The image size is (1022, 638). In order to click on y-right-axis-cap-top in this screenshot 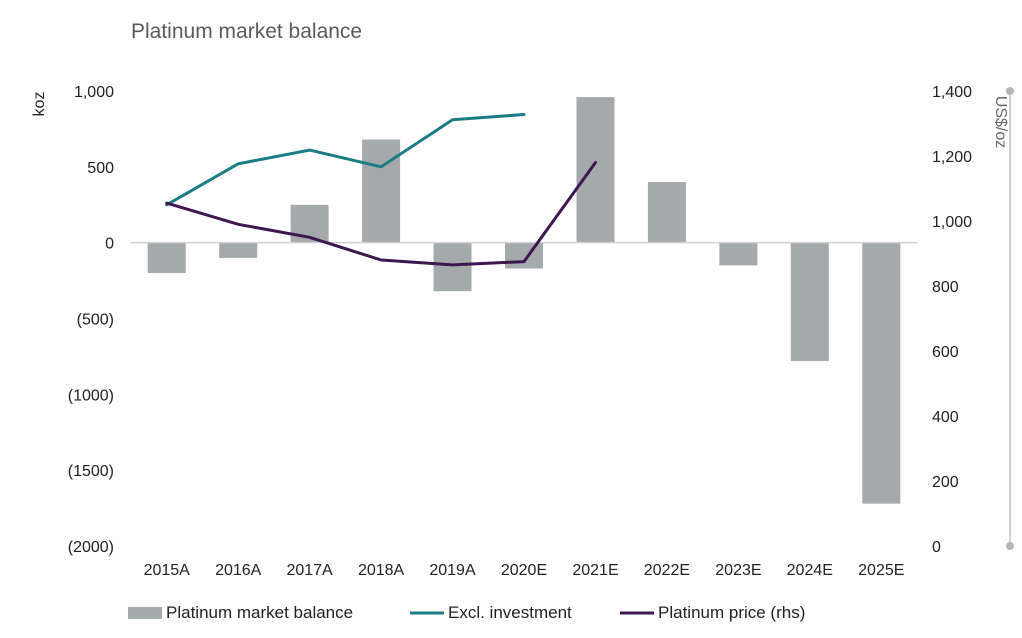, I will do `click(1010, 91)`.